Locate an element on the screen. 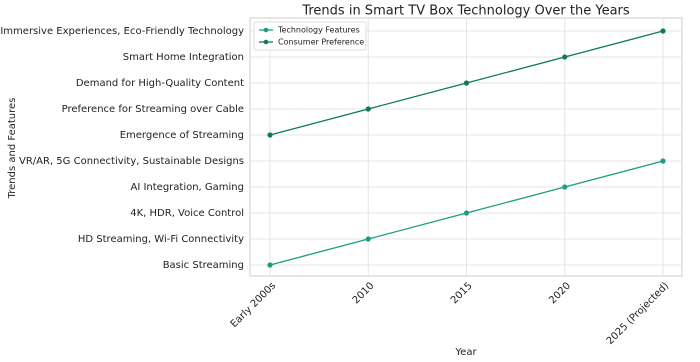 The image size is (700, 362). x-tick-label: 2015 is located at coordinates (462, 293).